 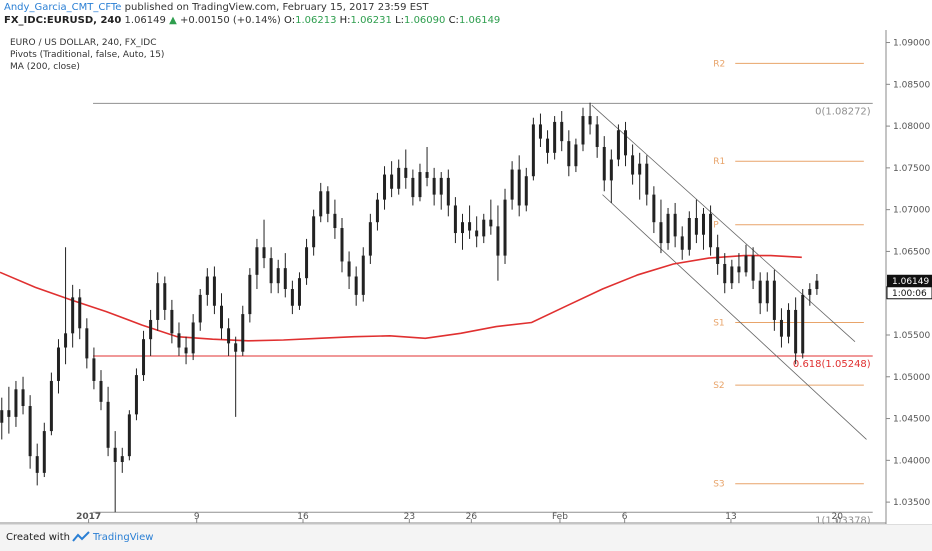 What do you see at coordinates (123, 537) in the screenshot?
I see `tradingview-brand: TradingView` at bounding box center [123, 537].